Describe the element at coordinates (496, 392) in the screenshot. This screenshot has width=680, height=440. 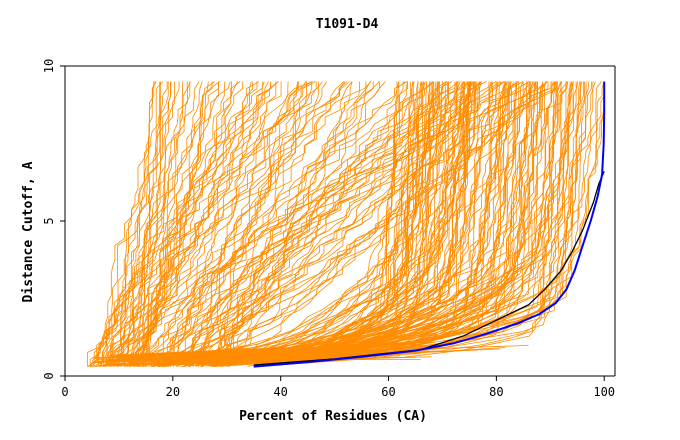
I see `x-tick-label: 80` at that location.